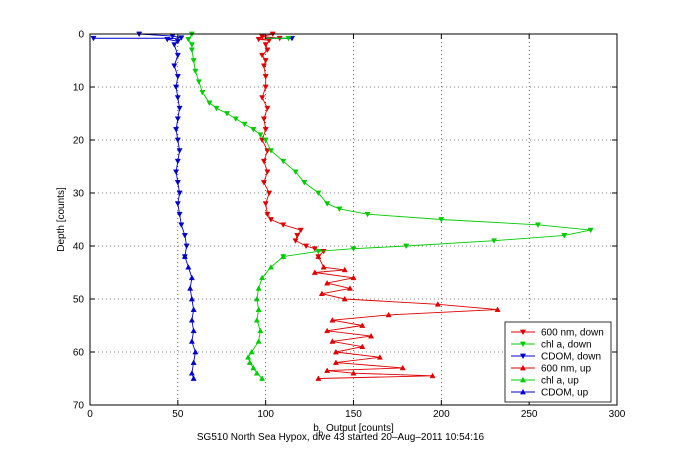 The height and width of the screenshot is (454, 681). Describe the element at coordinates (278, 38) in the screenshot. I see `outlier-group` at that location.